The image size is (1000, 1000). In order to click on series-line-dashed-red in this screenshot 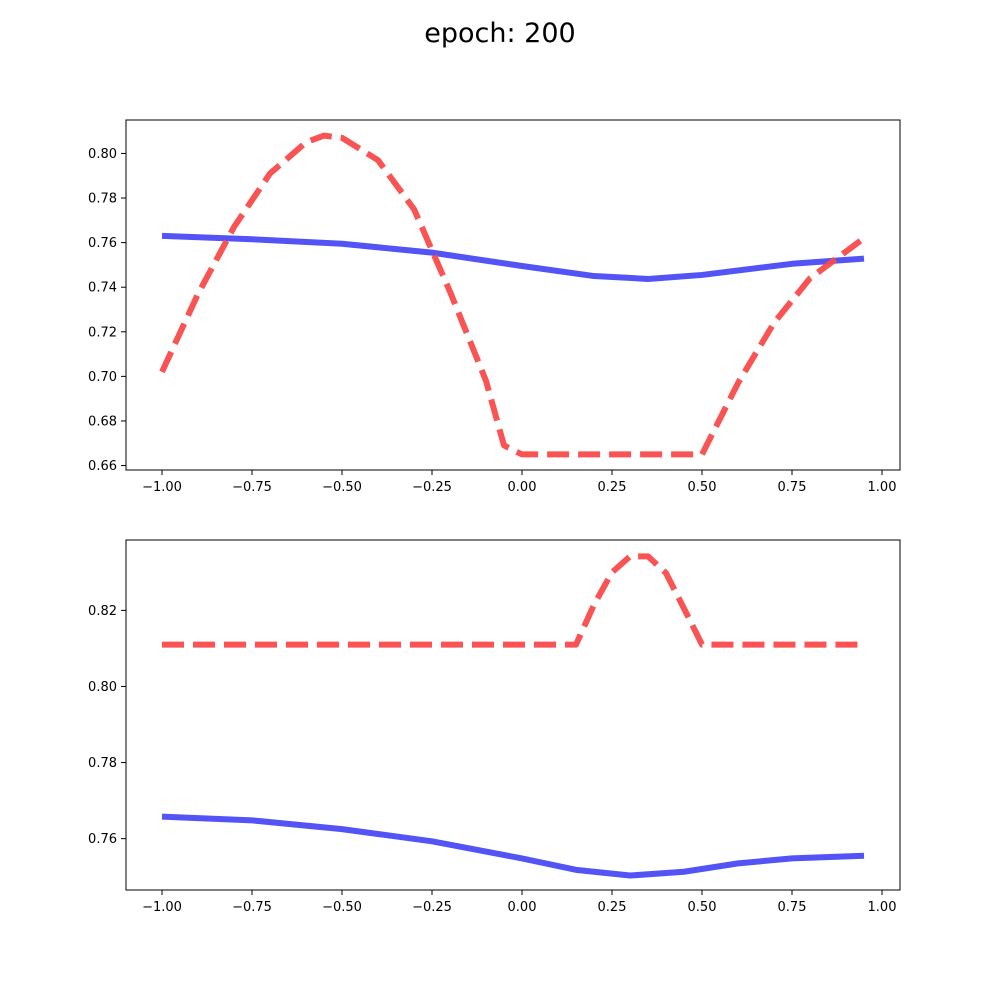, I will do `click(513, 600)`.